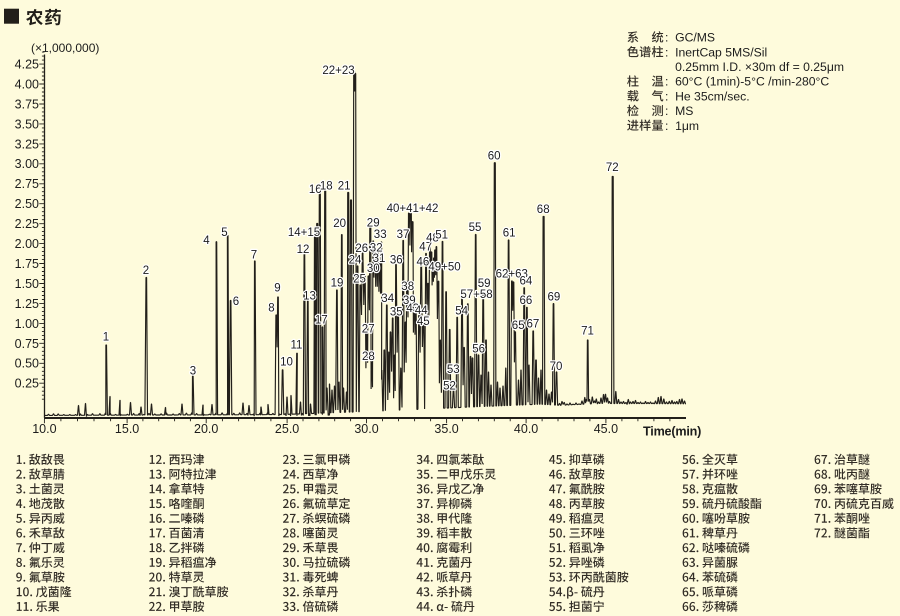 This screenshot has height=616, width=900. Describe the element at coordinates (27, 84) in the screenshot. I see `svg-text: 4.00` at that location.